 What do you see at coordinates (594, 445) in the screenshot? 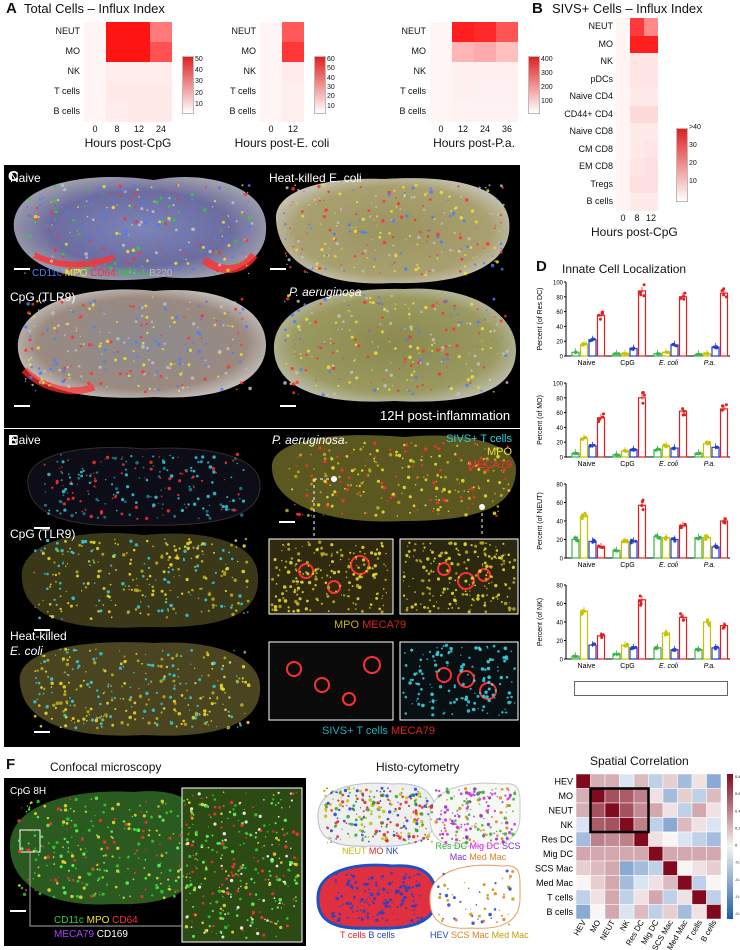
I see `data-point` at bounding box center [594, 445].